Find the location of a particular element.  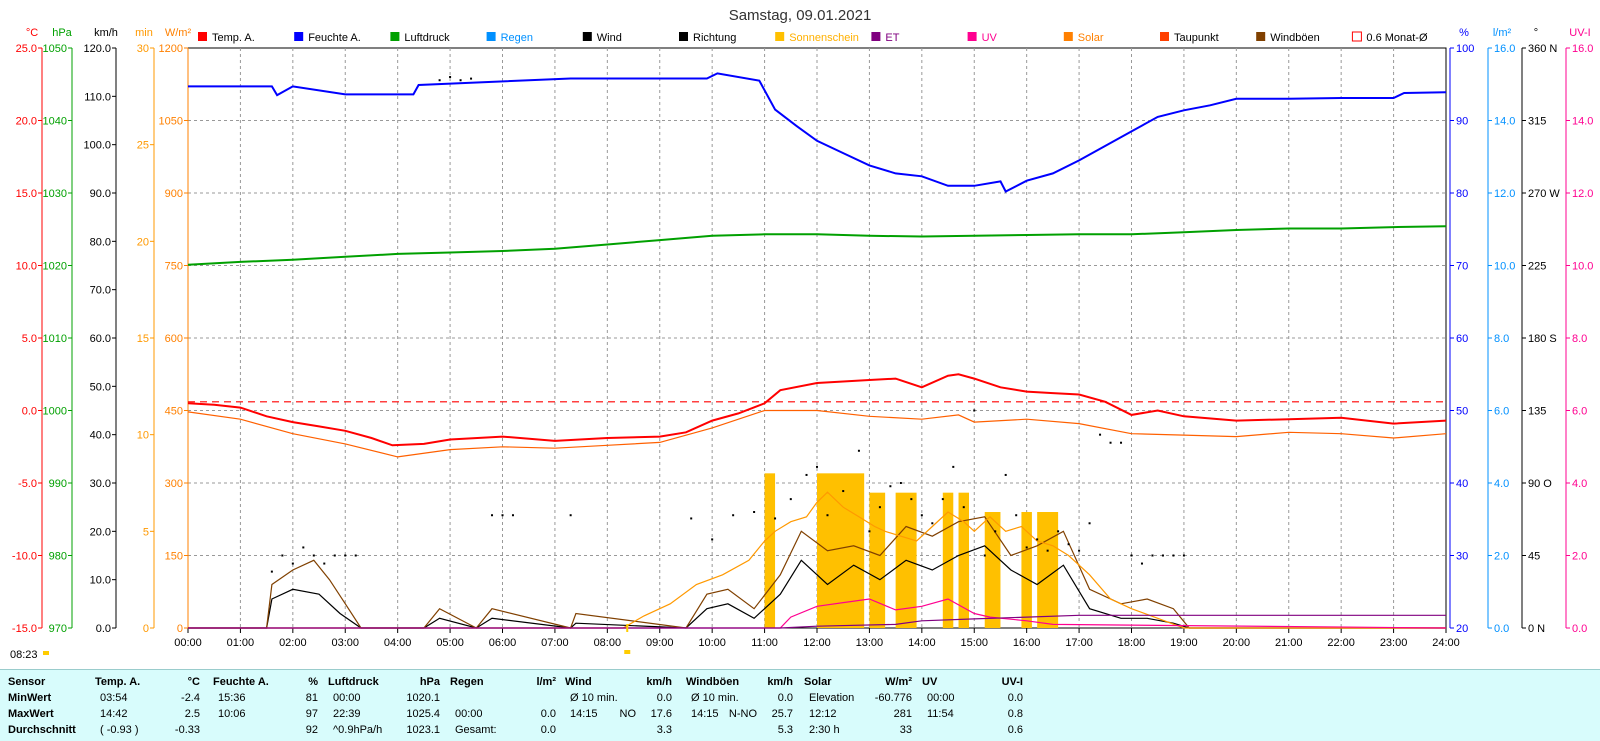

x-tick-label: 08:00 is located at coordinates (608, 643).